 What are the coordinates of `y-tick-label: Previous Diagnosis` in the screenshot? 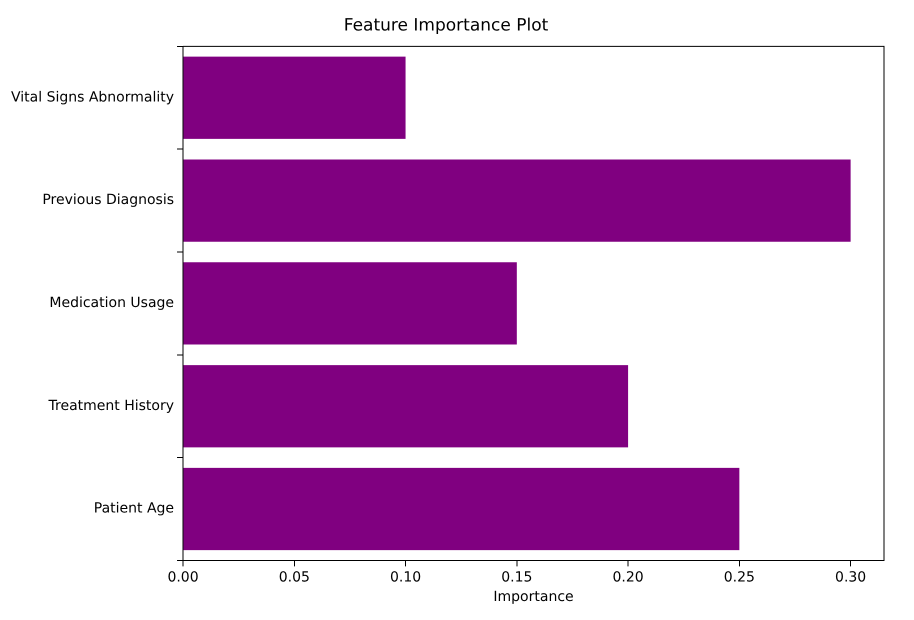 It's located at (108, 200).